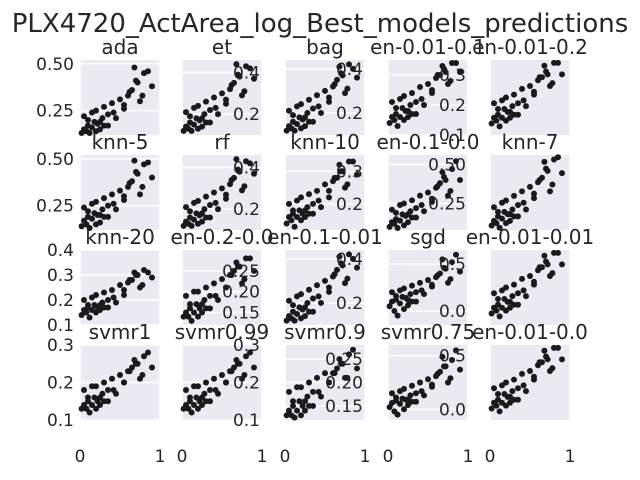 Image resolution: width=640 pixels, height=480 pixels. I want to click on y-tick-label: 0.20, so click(344, 384).